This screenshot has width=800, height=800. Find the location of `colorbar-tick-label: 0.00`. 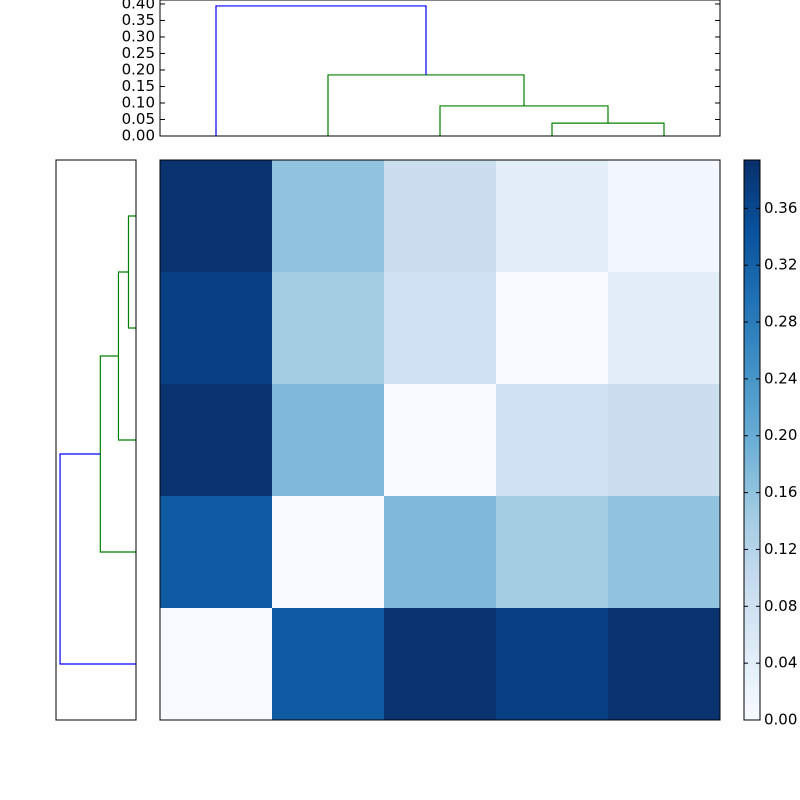

colorbar-tick-label: 0.00 is located at coordinates (780, 720).